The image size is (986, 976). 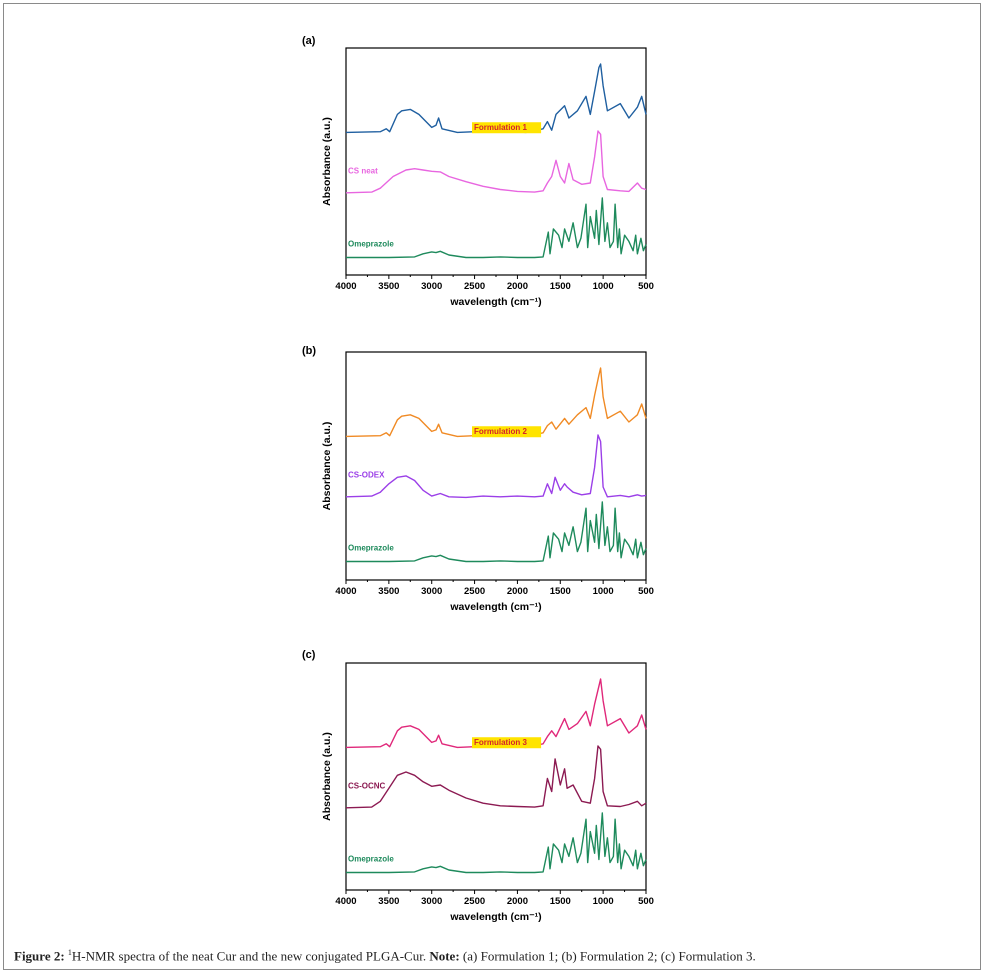 I want to click on series-label: CS neat, so click(x=363, y=170).